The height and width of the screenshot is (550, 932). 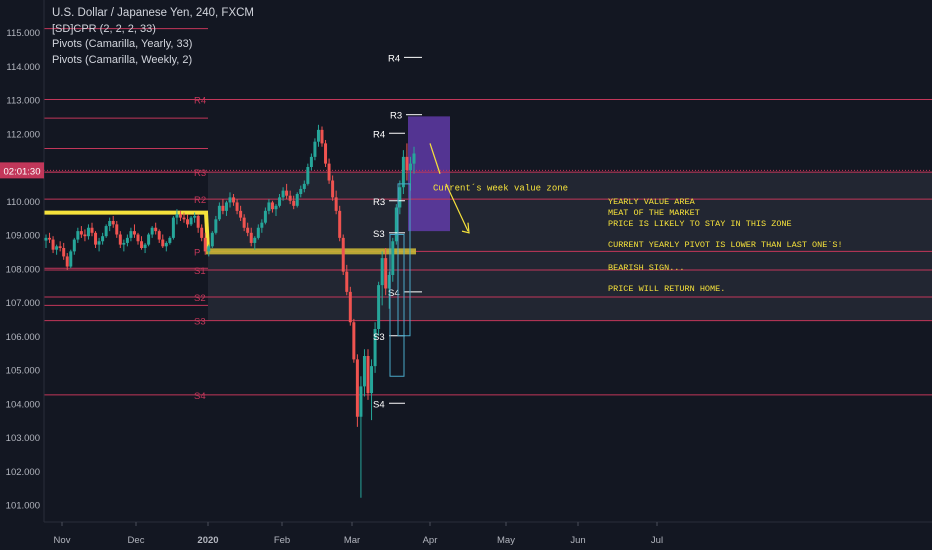 I want to click on indicator-weekly-pivots: Pivots (Camarilla, Weekly, 2), so click(x=122, y=59).